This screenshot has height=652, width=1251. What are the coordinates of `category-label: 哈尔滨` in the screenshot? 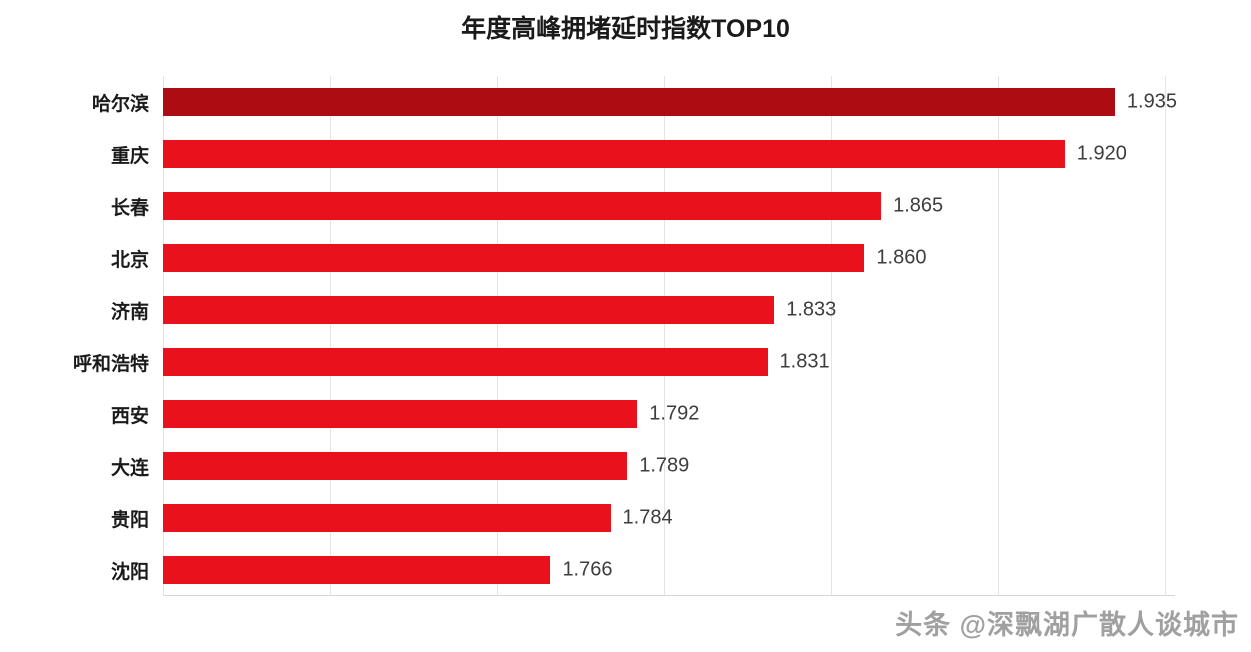 It's located at (120, 104).